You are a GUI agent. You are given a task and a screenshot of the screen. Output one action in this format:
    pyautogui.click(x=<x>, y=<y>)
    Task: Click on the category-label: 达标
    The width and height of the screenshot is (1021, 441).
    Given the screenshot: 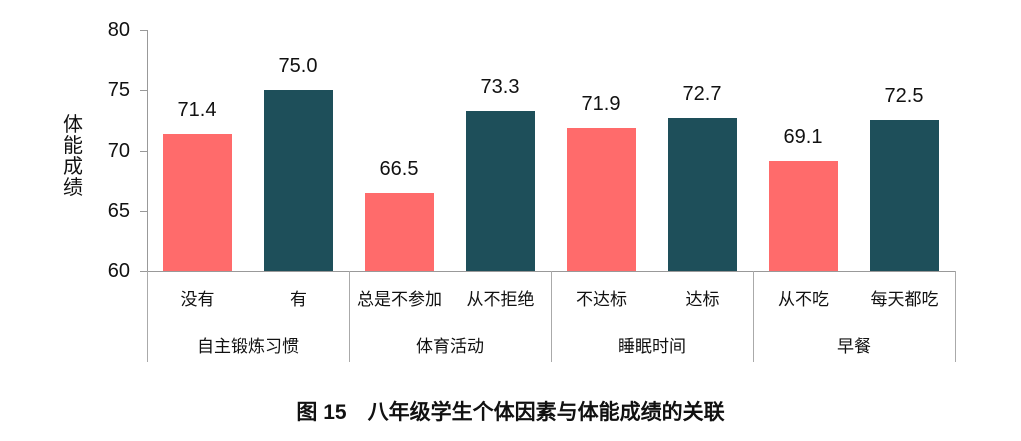 What is the action you would take?
    pyautogui.click(x=702, y=299)
    